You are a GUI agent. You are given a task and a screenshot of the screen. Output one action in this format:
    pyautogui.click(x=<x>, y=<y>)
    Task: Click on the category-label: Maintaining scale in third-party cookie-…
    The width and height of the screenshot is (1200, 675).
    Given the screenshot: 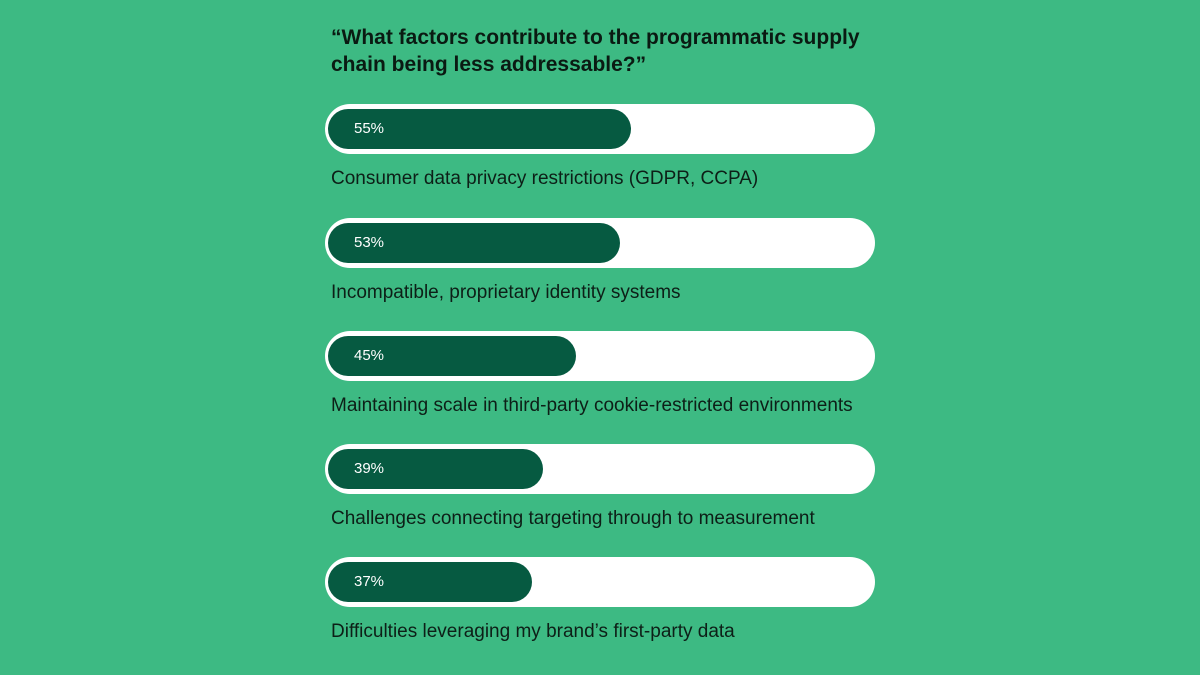 What is the action you would take?
    pyautogui.click(x=592, y=405)
    